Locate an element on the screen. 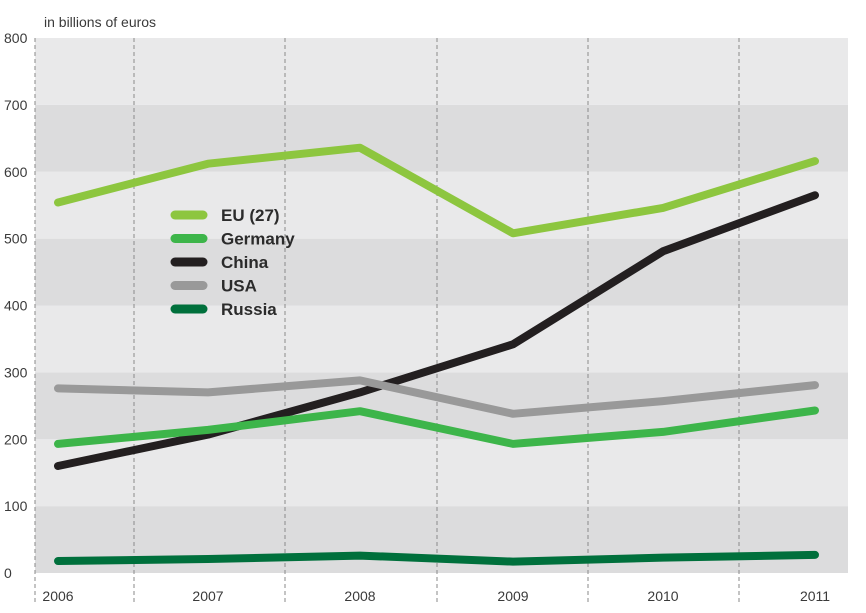 This screenshot has width=866, height=613. legend-item-germany: Germany is located at coordinates (232, 239).